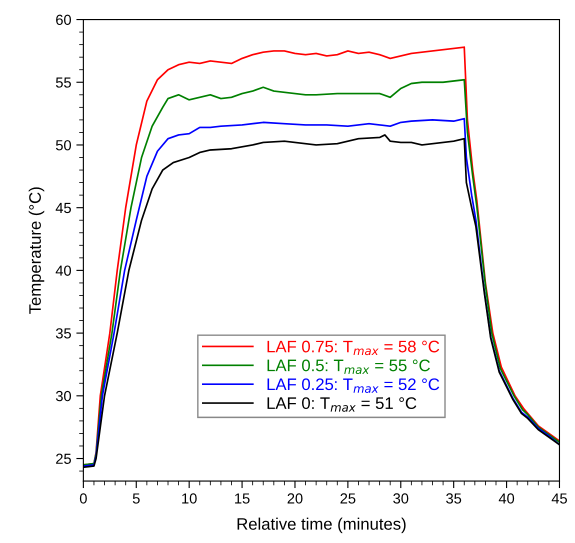  Describe the element at coordinates (354, 348) in the screenshot. I see `legend-label: LAF 0.75: T$_{max}$ = 58 °C` at that location.